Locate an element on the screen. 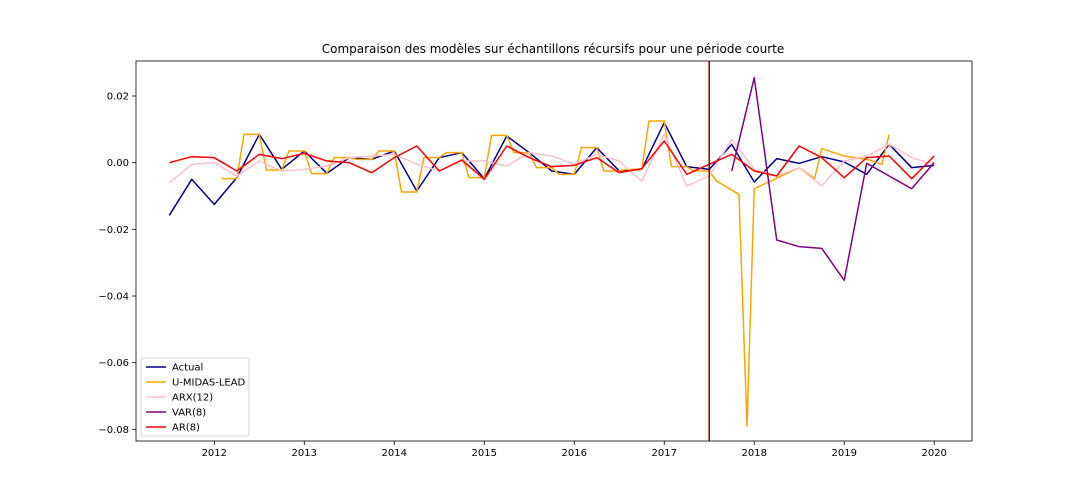  x-tick-label: 2018 is located at coordinates (753, 453).